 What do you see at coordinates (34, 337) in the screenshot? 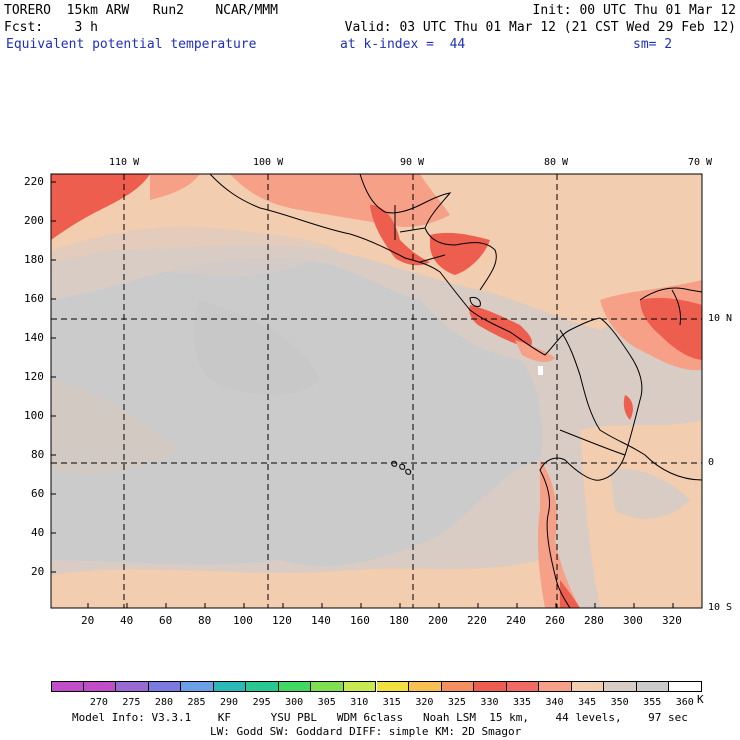
I see `y-tick-label: 140` at bounding box center [34, 337].